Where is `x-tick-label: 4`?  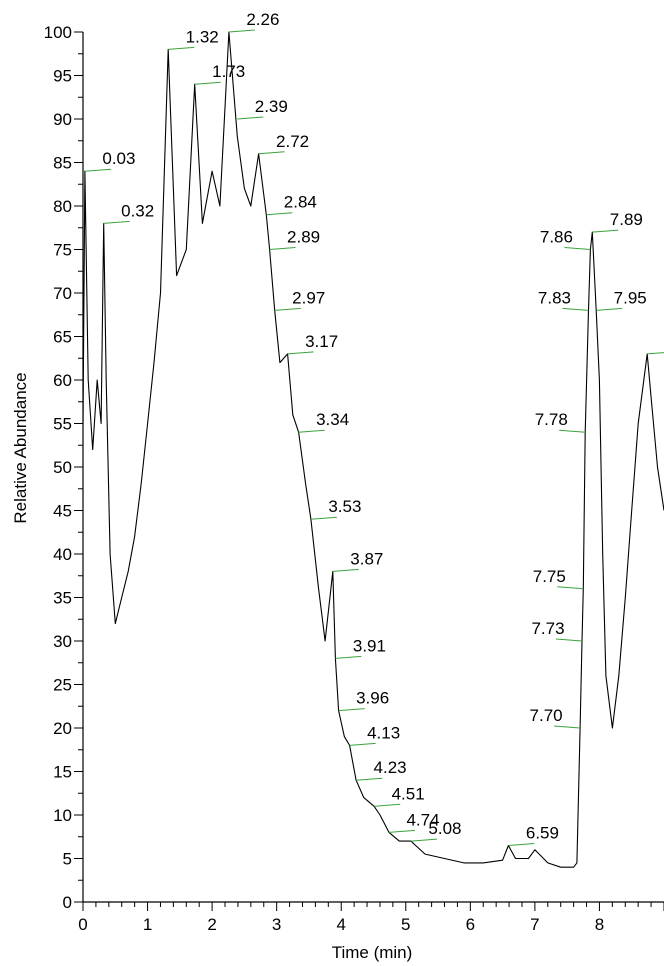
x-tick-label: 4 is located at coordinates (340, 924).